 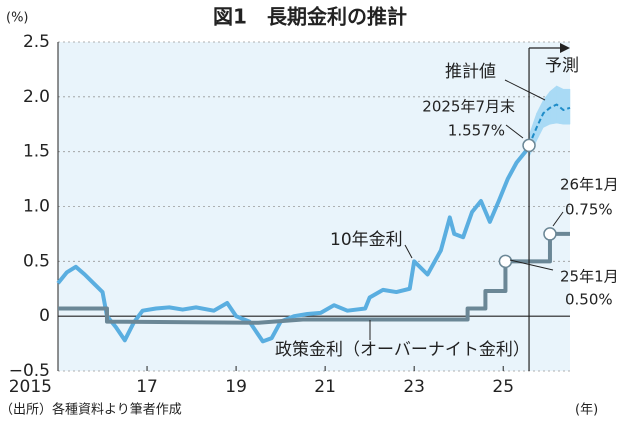 I want to click on chart-title: 図1 長期金利の推計, so click(x=310, y=17).